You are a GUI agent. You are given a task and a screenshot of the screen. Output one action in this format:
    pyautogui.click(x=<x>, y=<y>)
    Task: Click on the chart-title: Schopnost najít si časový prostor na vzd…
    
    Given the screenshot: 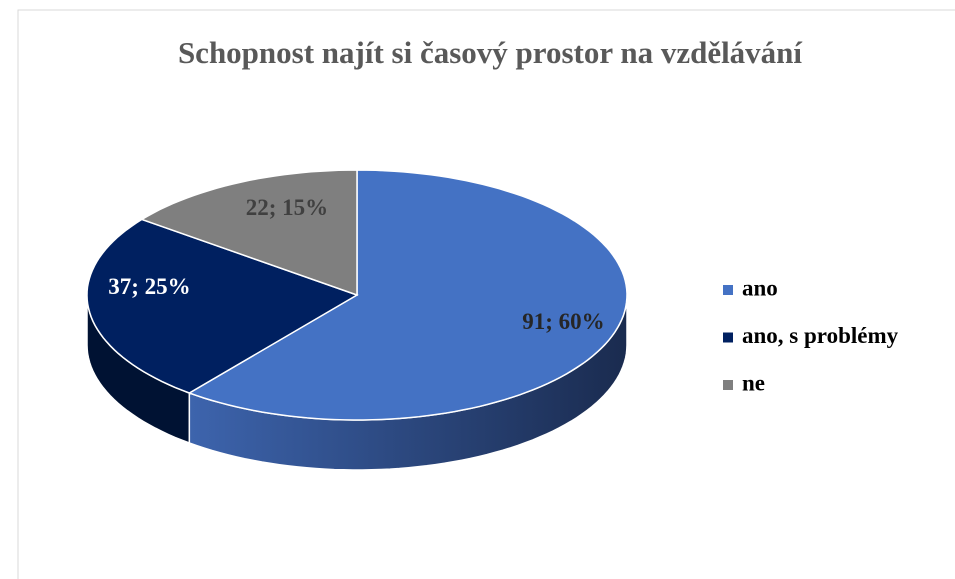 What is the action you would take?
    pyautogui.click(x=490, y=52)
    